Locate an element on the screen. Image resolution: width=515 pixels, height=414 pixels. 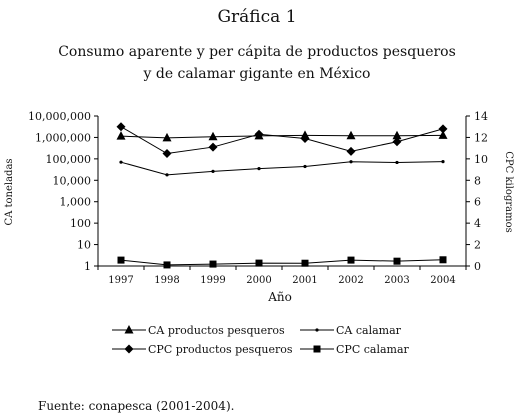
left-tick-label: 100,000 is located at coordinates (69, 159).